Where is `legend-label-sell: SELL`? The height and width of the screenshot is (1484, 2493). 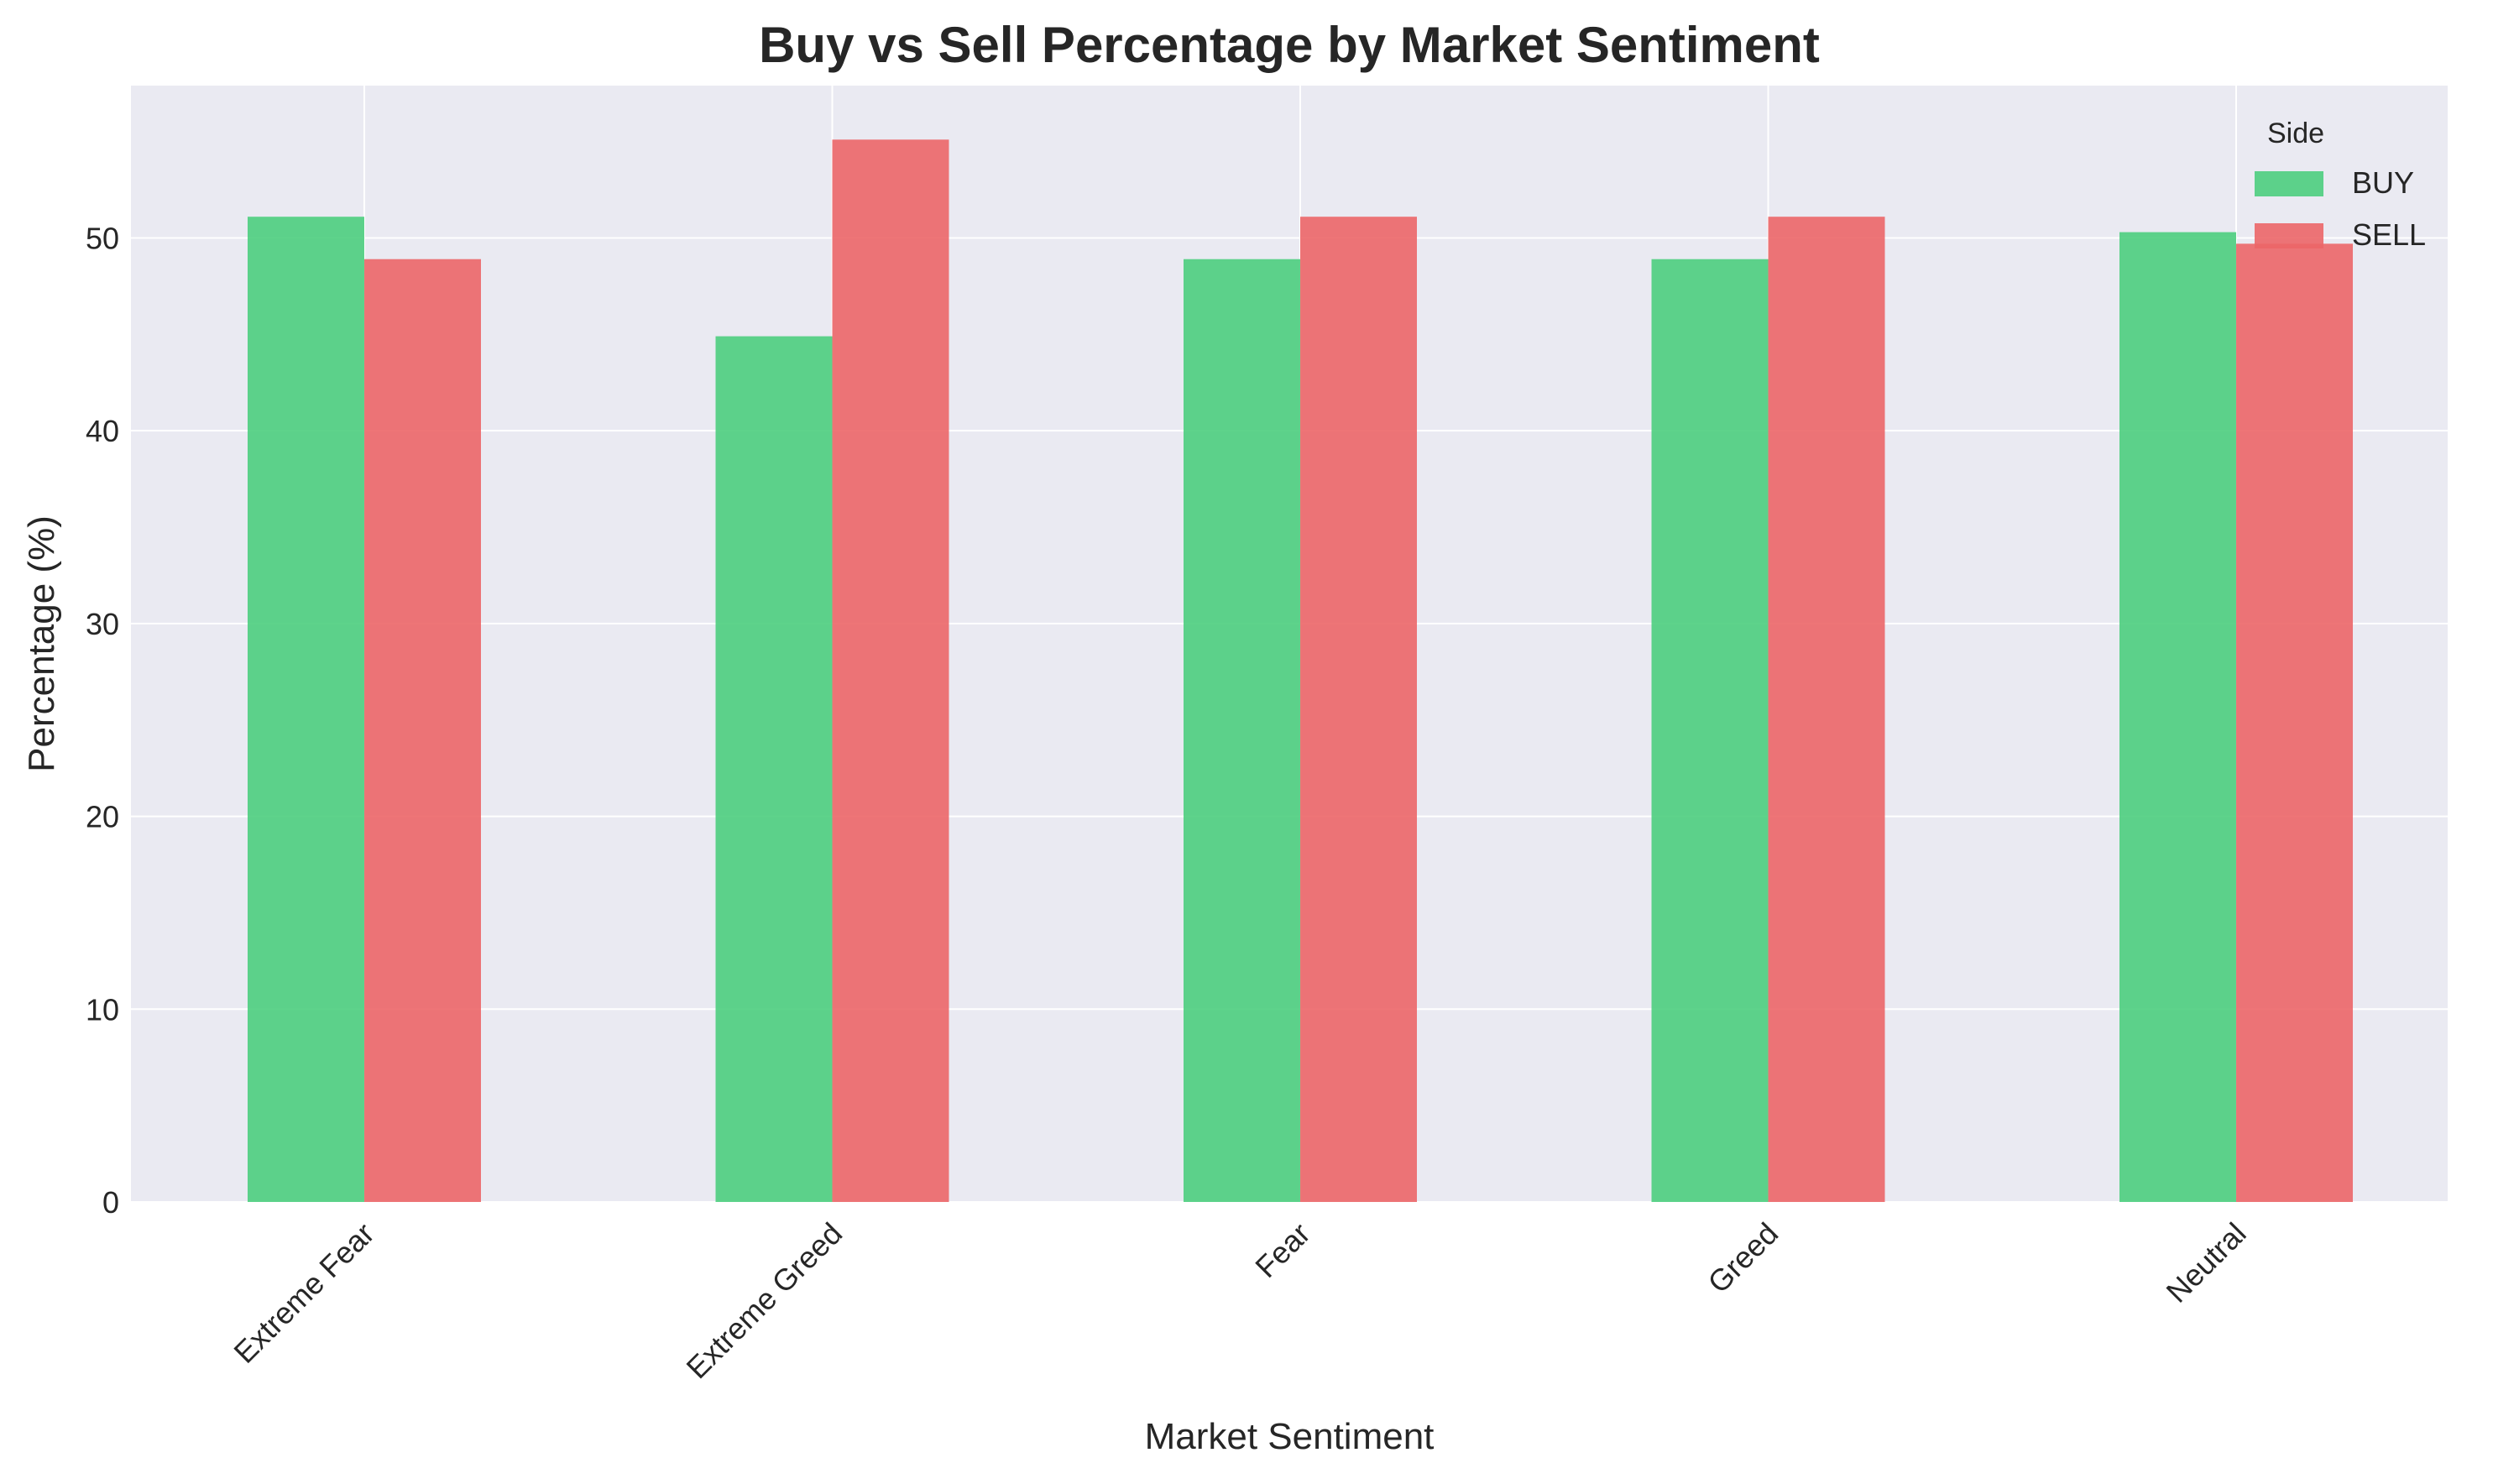
legend-label-sell: SELL is located at coordinates (2389, 234).